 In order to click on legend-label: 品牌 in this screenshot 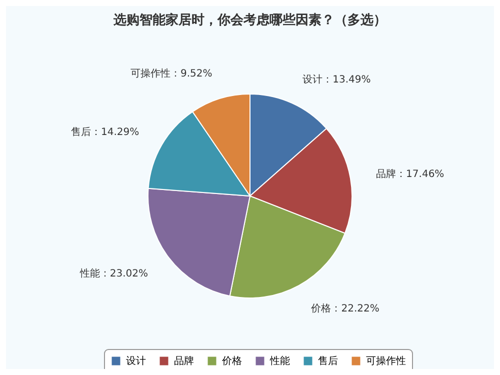, I will do `click(184, 361)`.